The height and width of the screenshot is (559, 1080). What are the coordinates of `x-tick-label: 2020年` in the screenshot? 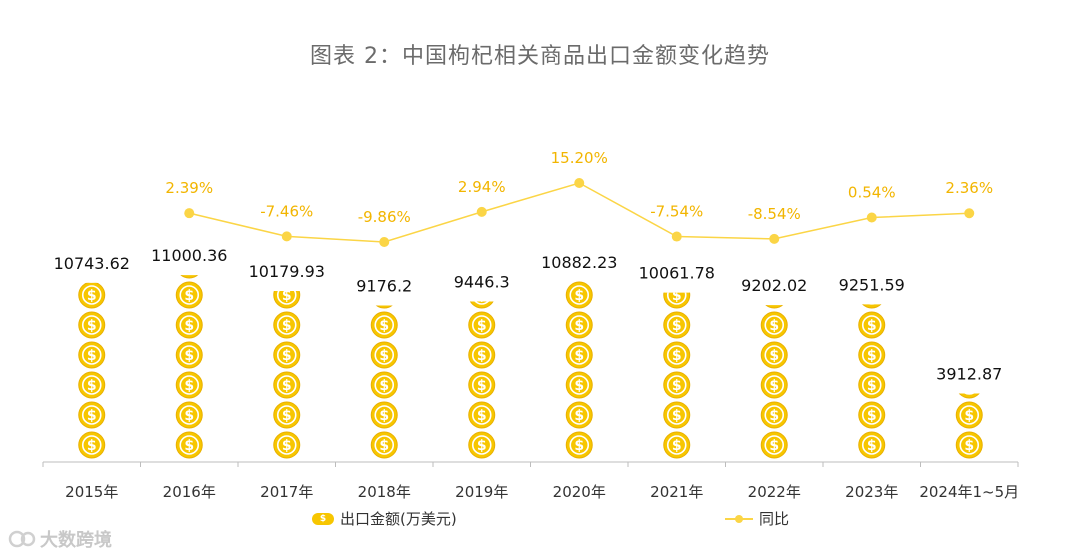 It's located at (579, 492).